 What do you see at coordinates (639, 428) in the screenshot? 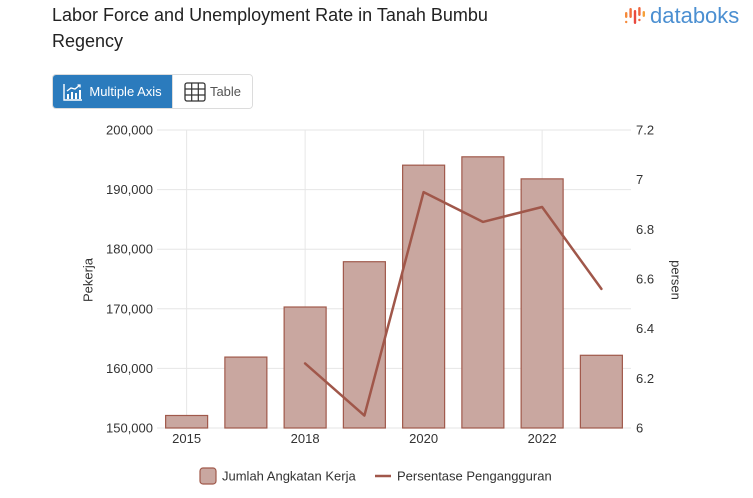
I see `y-right-tick-label: 6` at bounding box center [639, 428].